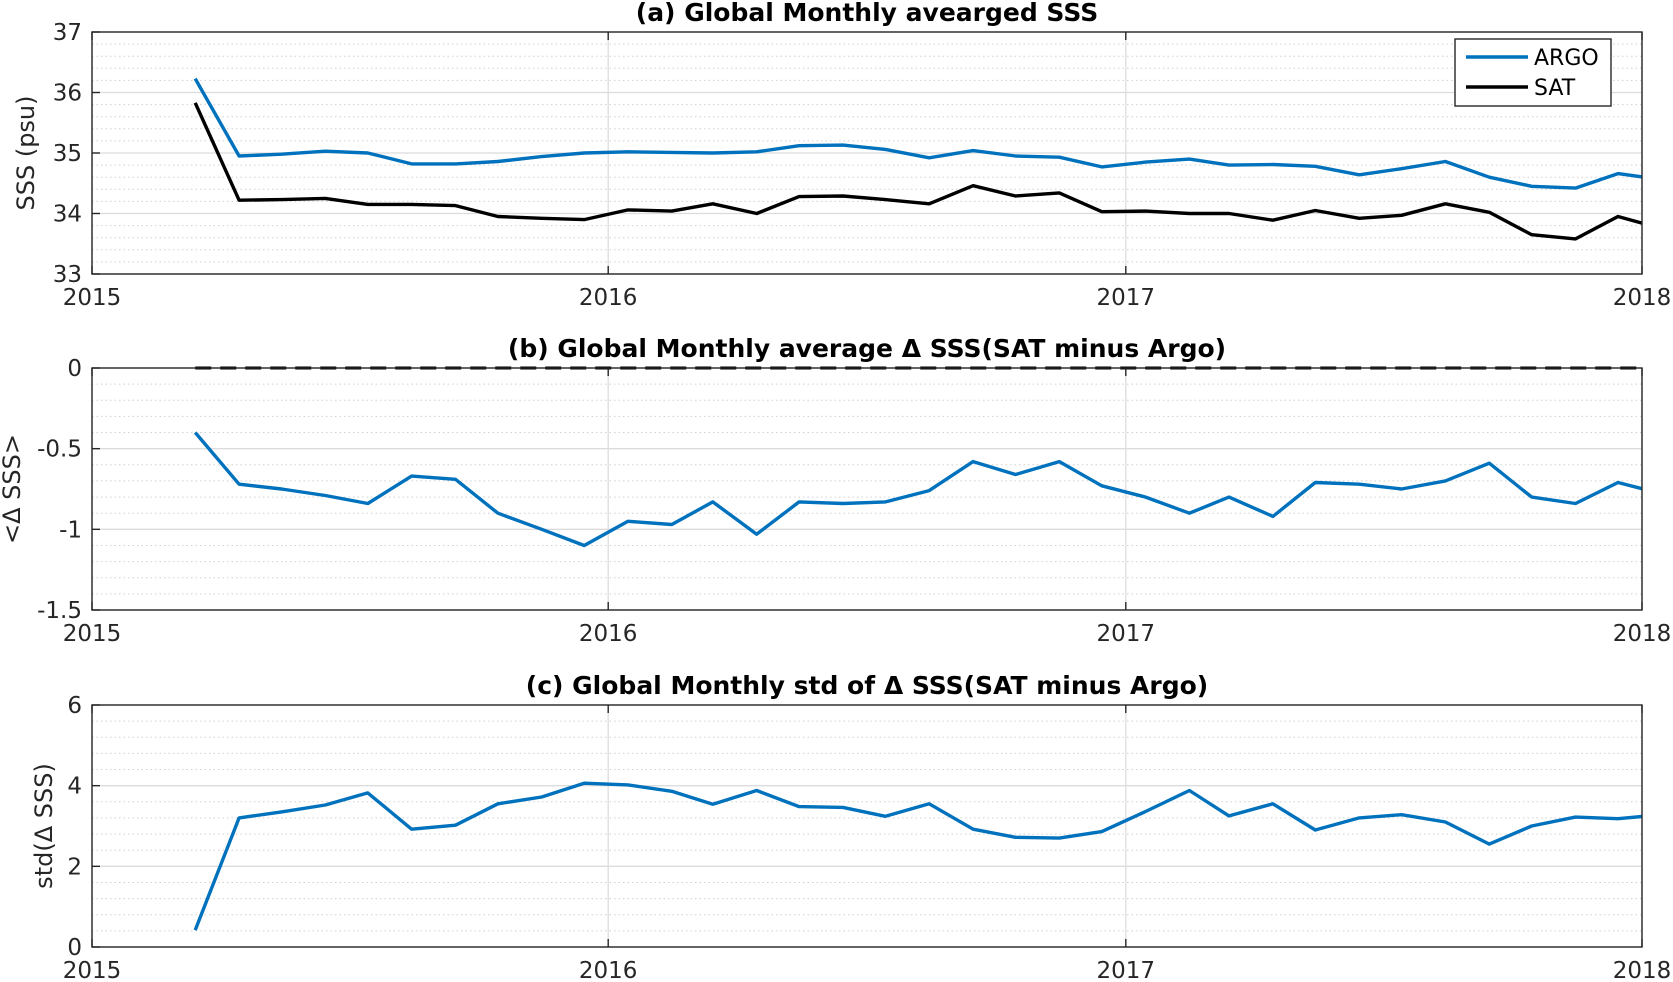 The height and width of the screenshot is (982, 1673). What do you see at coordinates (1566, 58) in the screenshot?
I see `legend-argo-label: ARGO` at bounding box center [1566, 58].